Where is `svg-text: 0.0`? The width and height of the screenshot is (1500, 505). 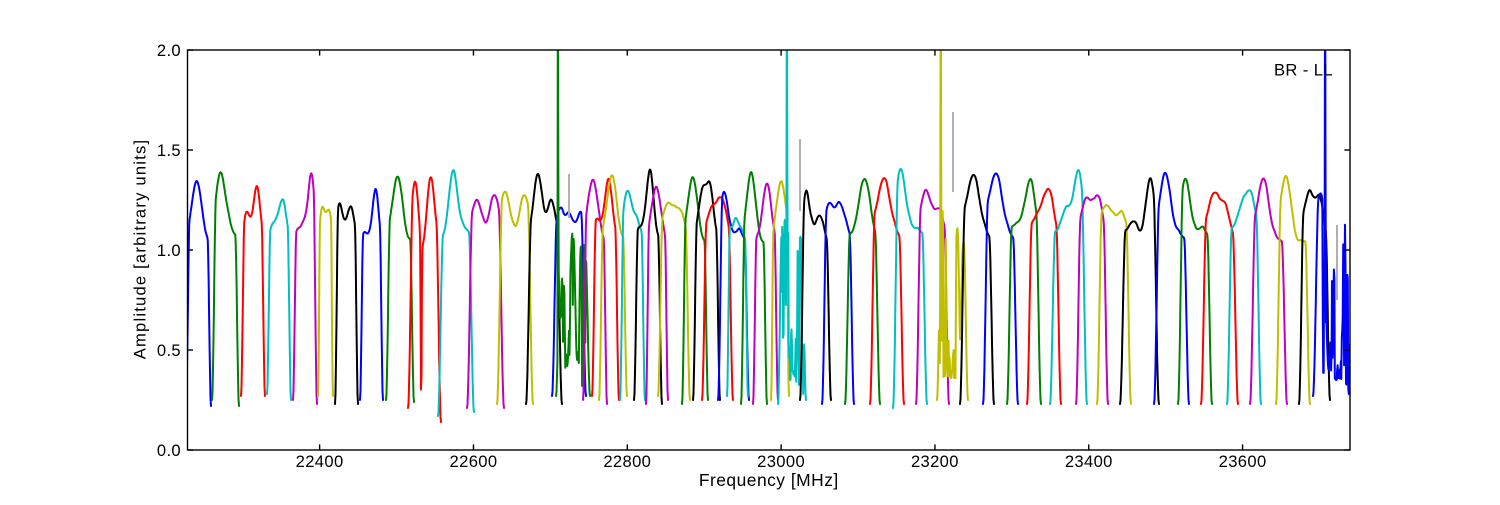 svg-text: 0.0 is located at coordinates (169, 450).